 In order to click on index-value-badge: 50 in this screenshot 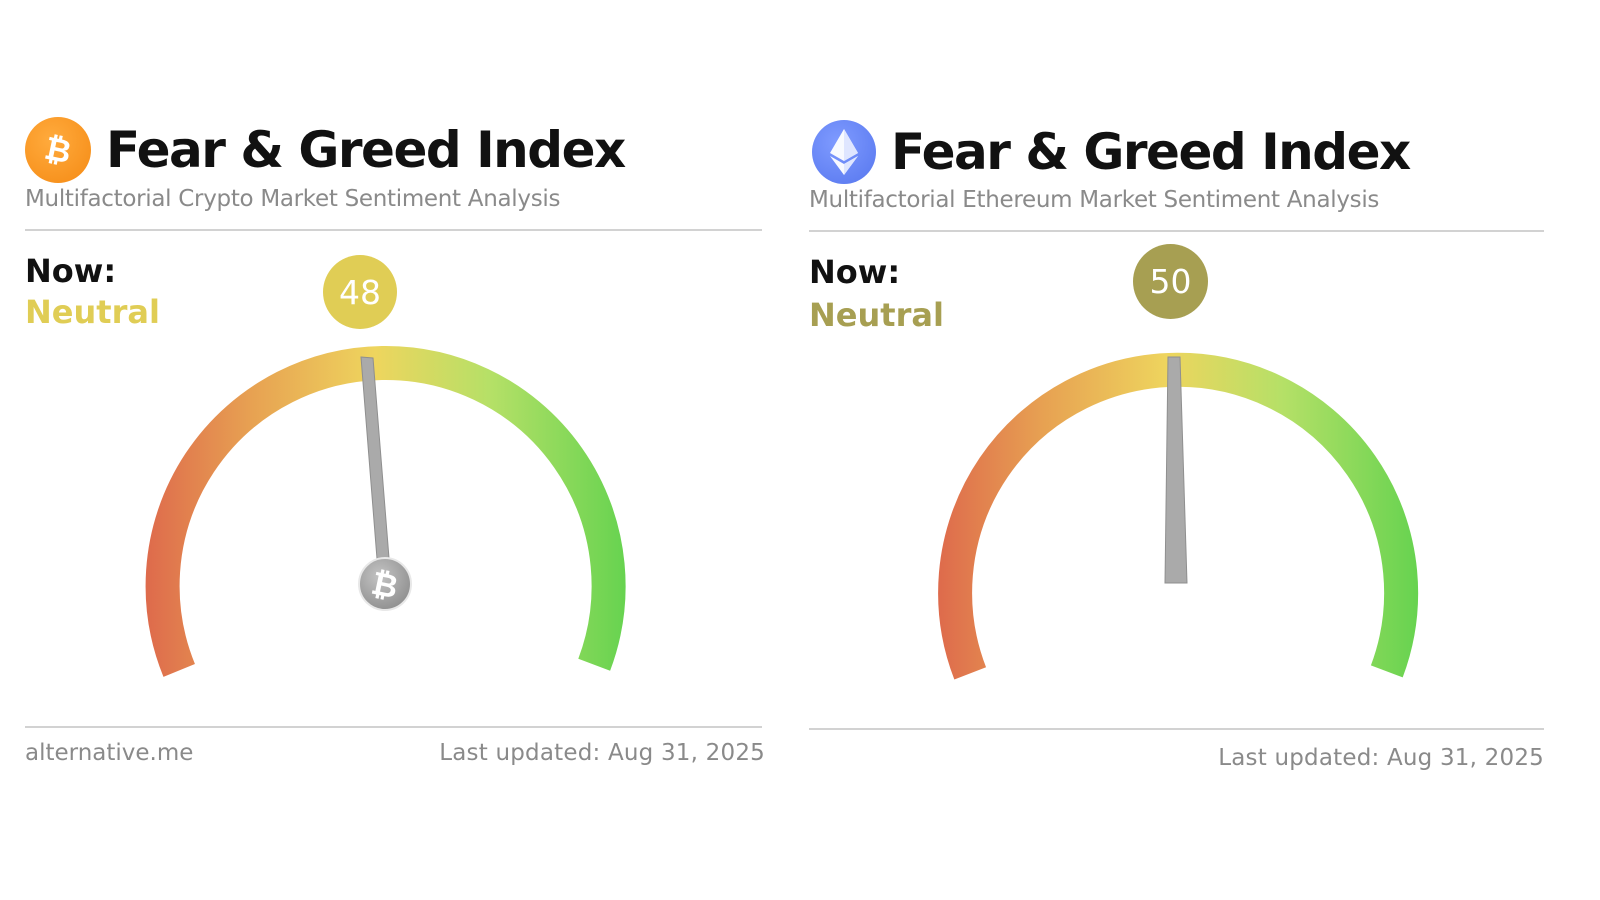, I will do `click(1170, 281)`.